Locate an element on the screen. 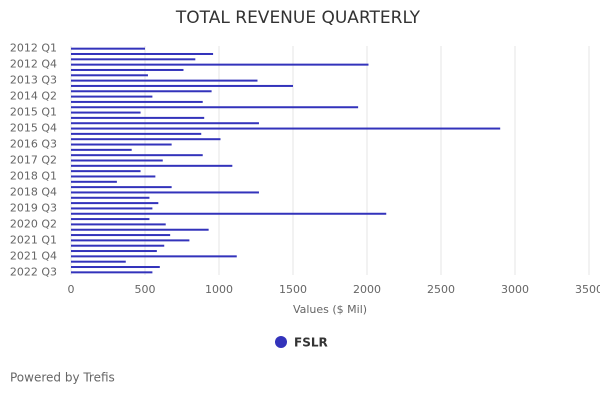 This screenshot has height=400, width=600. y-tick-label: 2012 Q4 is located at coordinates (33, 64).